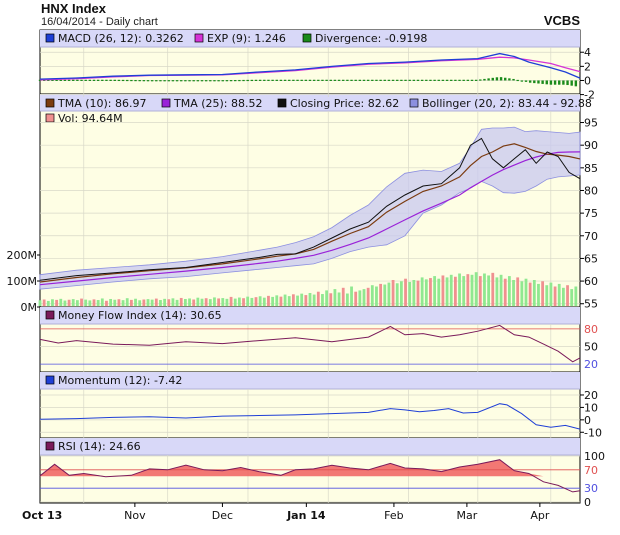  Describe the element at coordinates (74, 8) in the screenshot. I see `chart-title: HNX Index` at that location.